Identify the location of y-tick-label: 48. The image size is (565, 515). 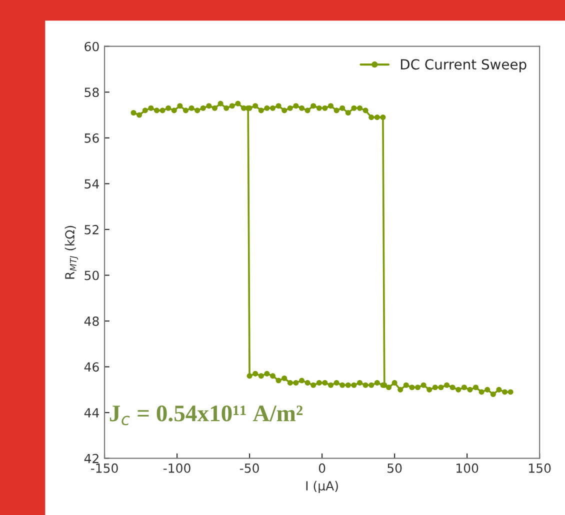
(91, 321).